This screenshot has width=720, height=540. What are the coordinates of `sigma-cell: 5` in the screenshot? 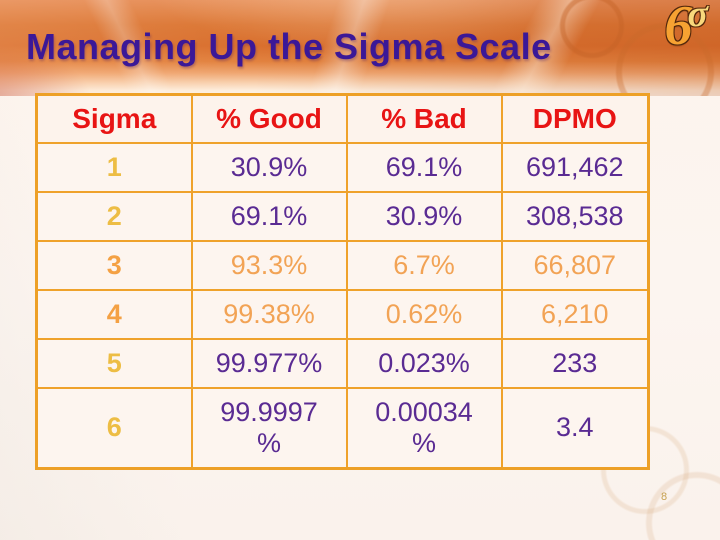 It's located at (114, 363).